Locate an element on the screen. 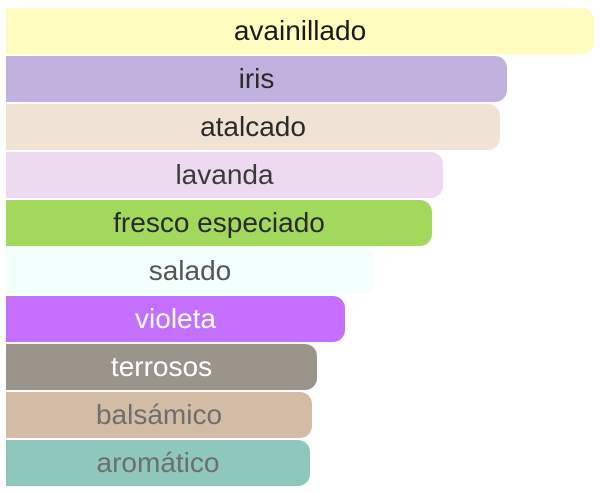 The height and width of the screenshot is (493, 600). bar-fresco-especiado: fresco especiado is located at coordinates (219, 223).